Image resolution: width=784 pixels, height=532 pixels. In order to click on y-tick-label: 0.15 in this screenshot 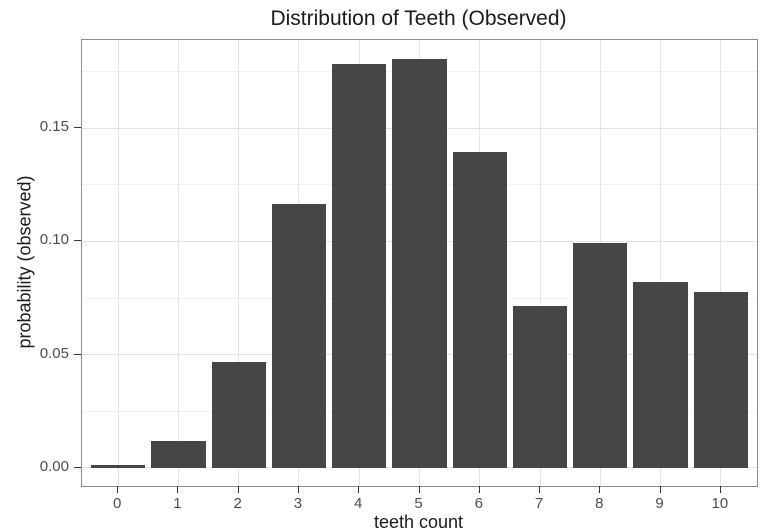, I will do `click(54, 127)`.